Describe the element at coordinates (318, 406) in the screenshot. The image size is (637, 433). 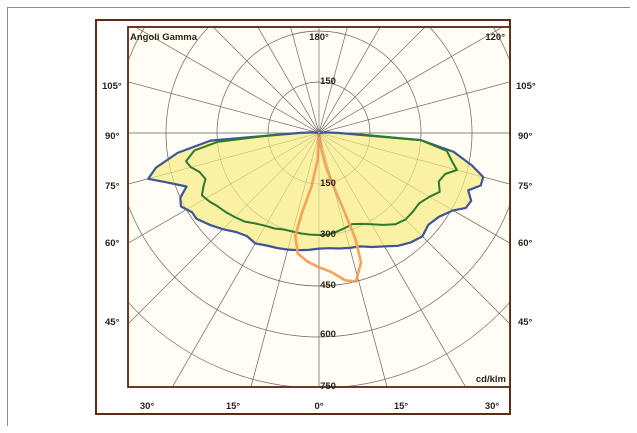
I see `angle-label-bottom-0: 0°` at that location.